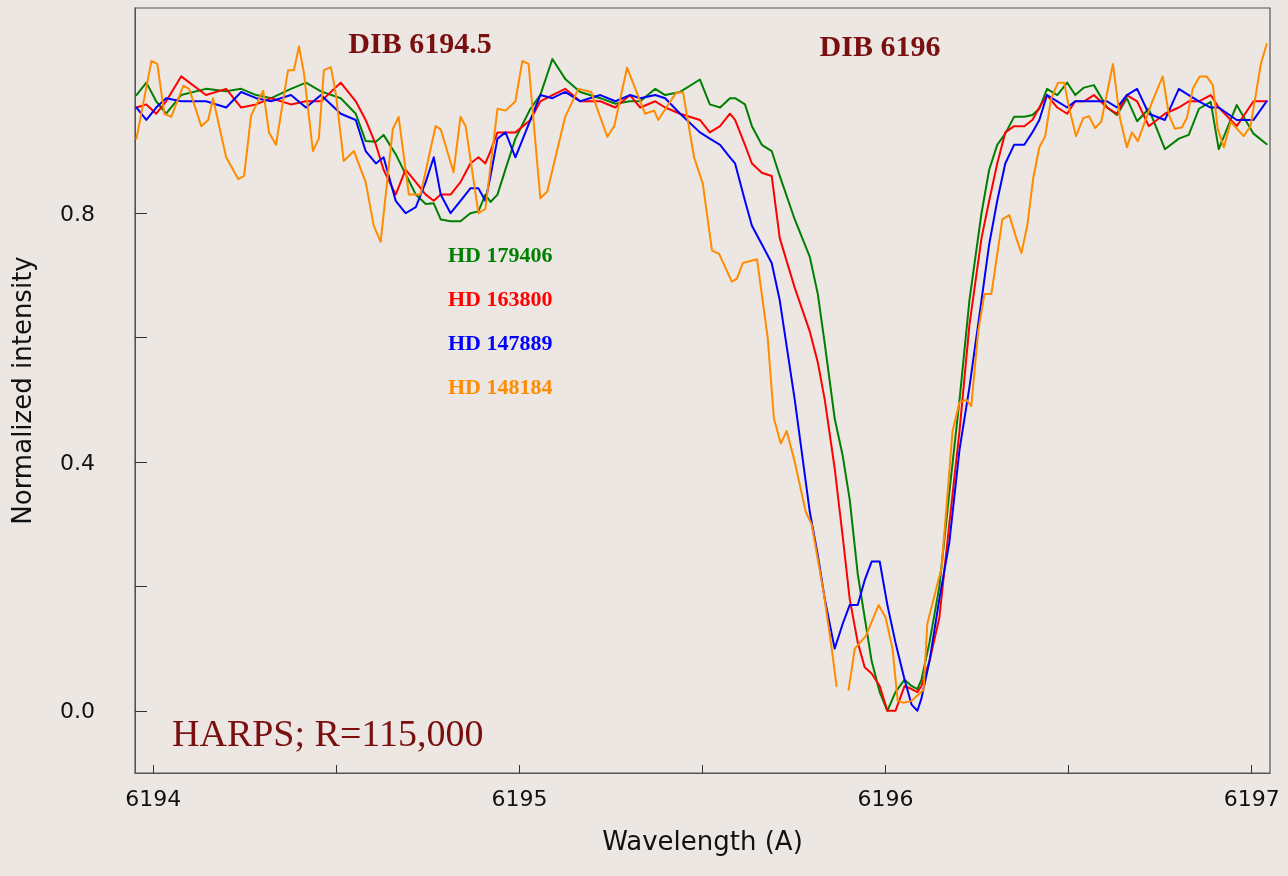 The height and width of the screenshot is (876, 1288). I want to click on annotation: HARPS; R=115,000, so click(328, 733).